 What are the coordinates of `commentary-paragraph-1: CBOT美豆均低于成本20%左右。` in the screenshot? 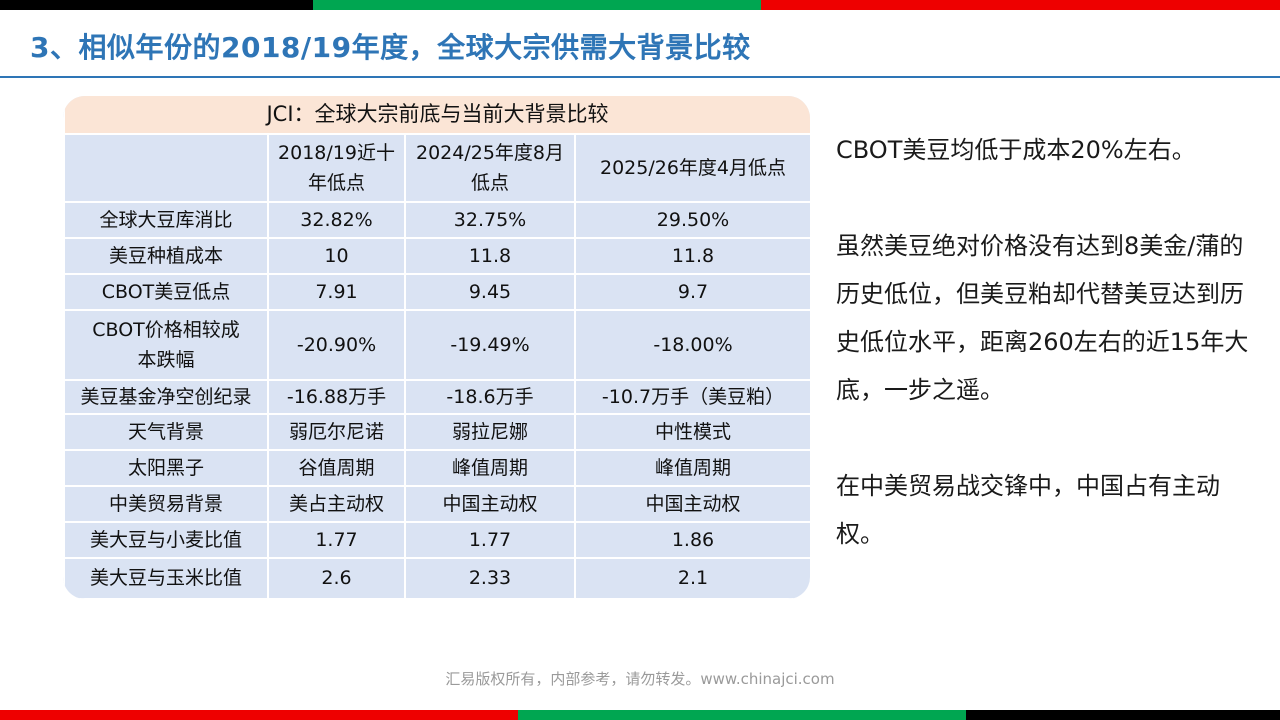 It's located at (1016, 150).